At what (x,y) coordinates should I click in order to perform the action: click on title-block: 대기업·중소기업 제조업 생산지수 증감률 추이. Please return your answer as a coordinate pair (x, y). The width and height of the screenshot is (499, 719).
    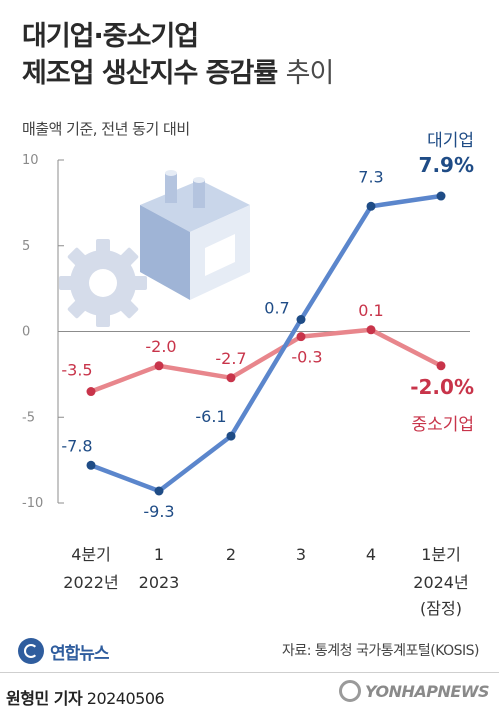
    Looking at the image, I should click on (178, 55).